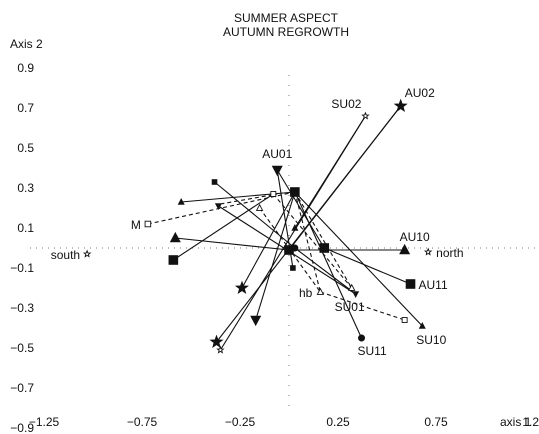 The height and width of the screenshot is (434, 539). I want to click on m-marker, so click(148, 224).